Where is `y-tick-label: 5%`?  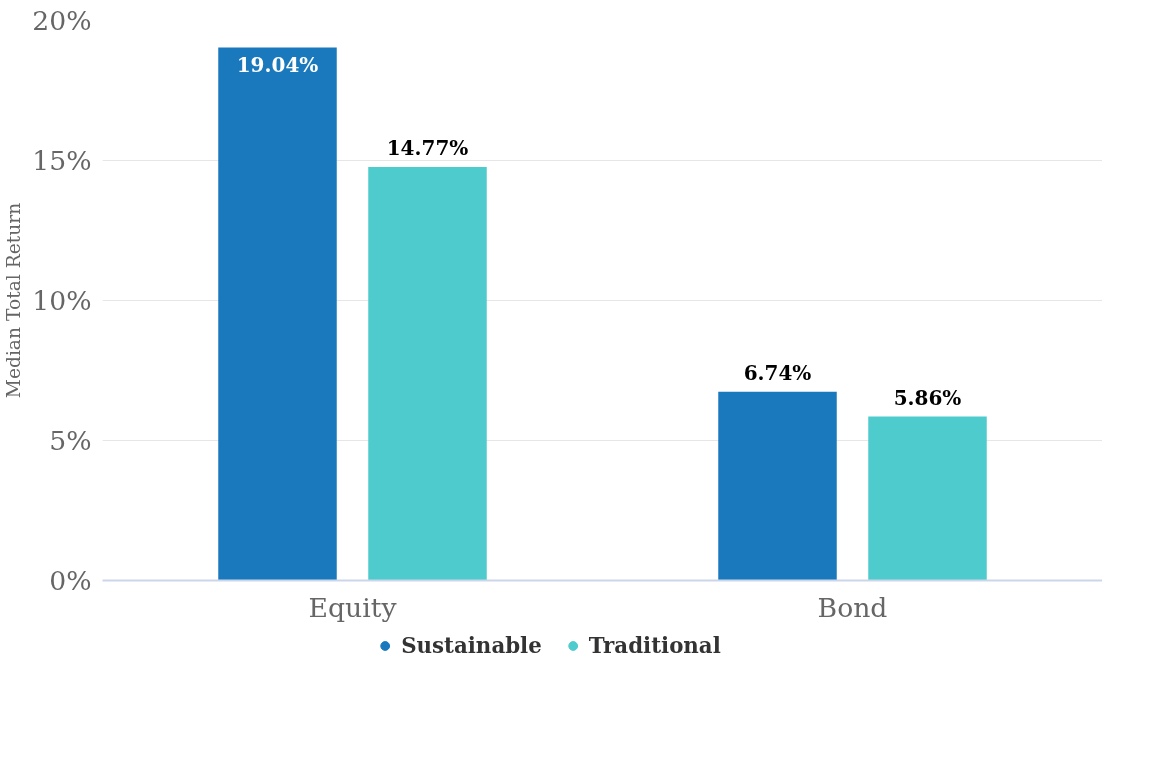 y-tick-label: 5% is located at coordinates (70, 440).